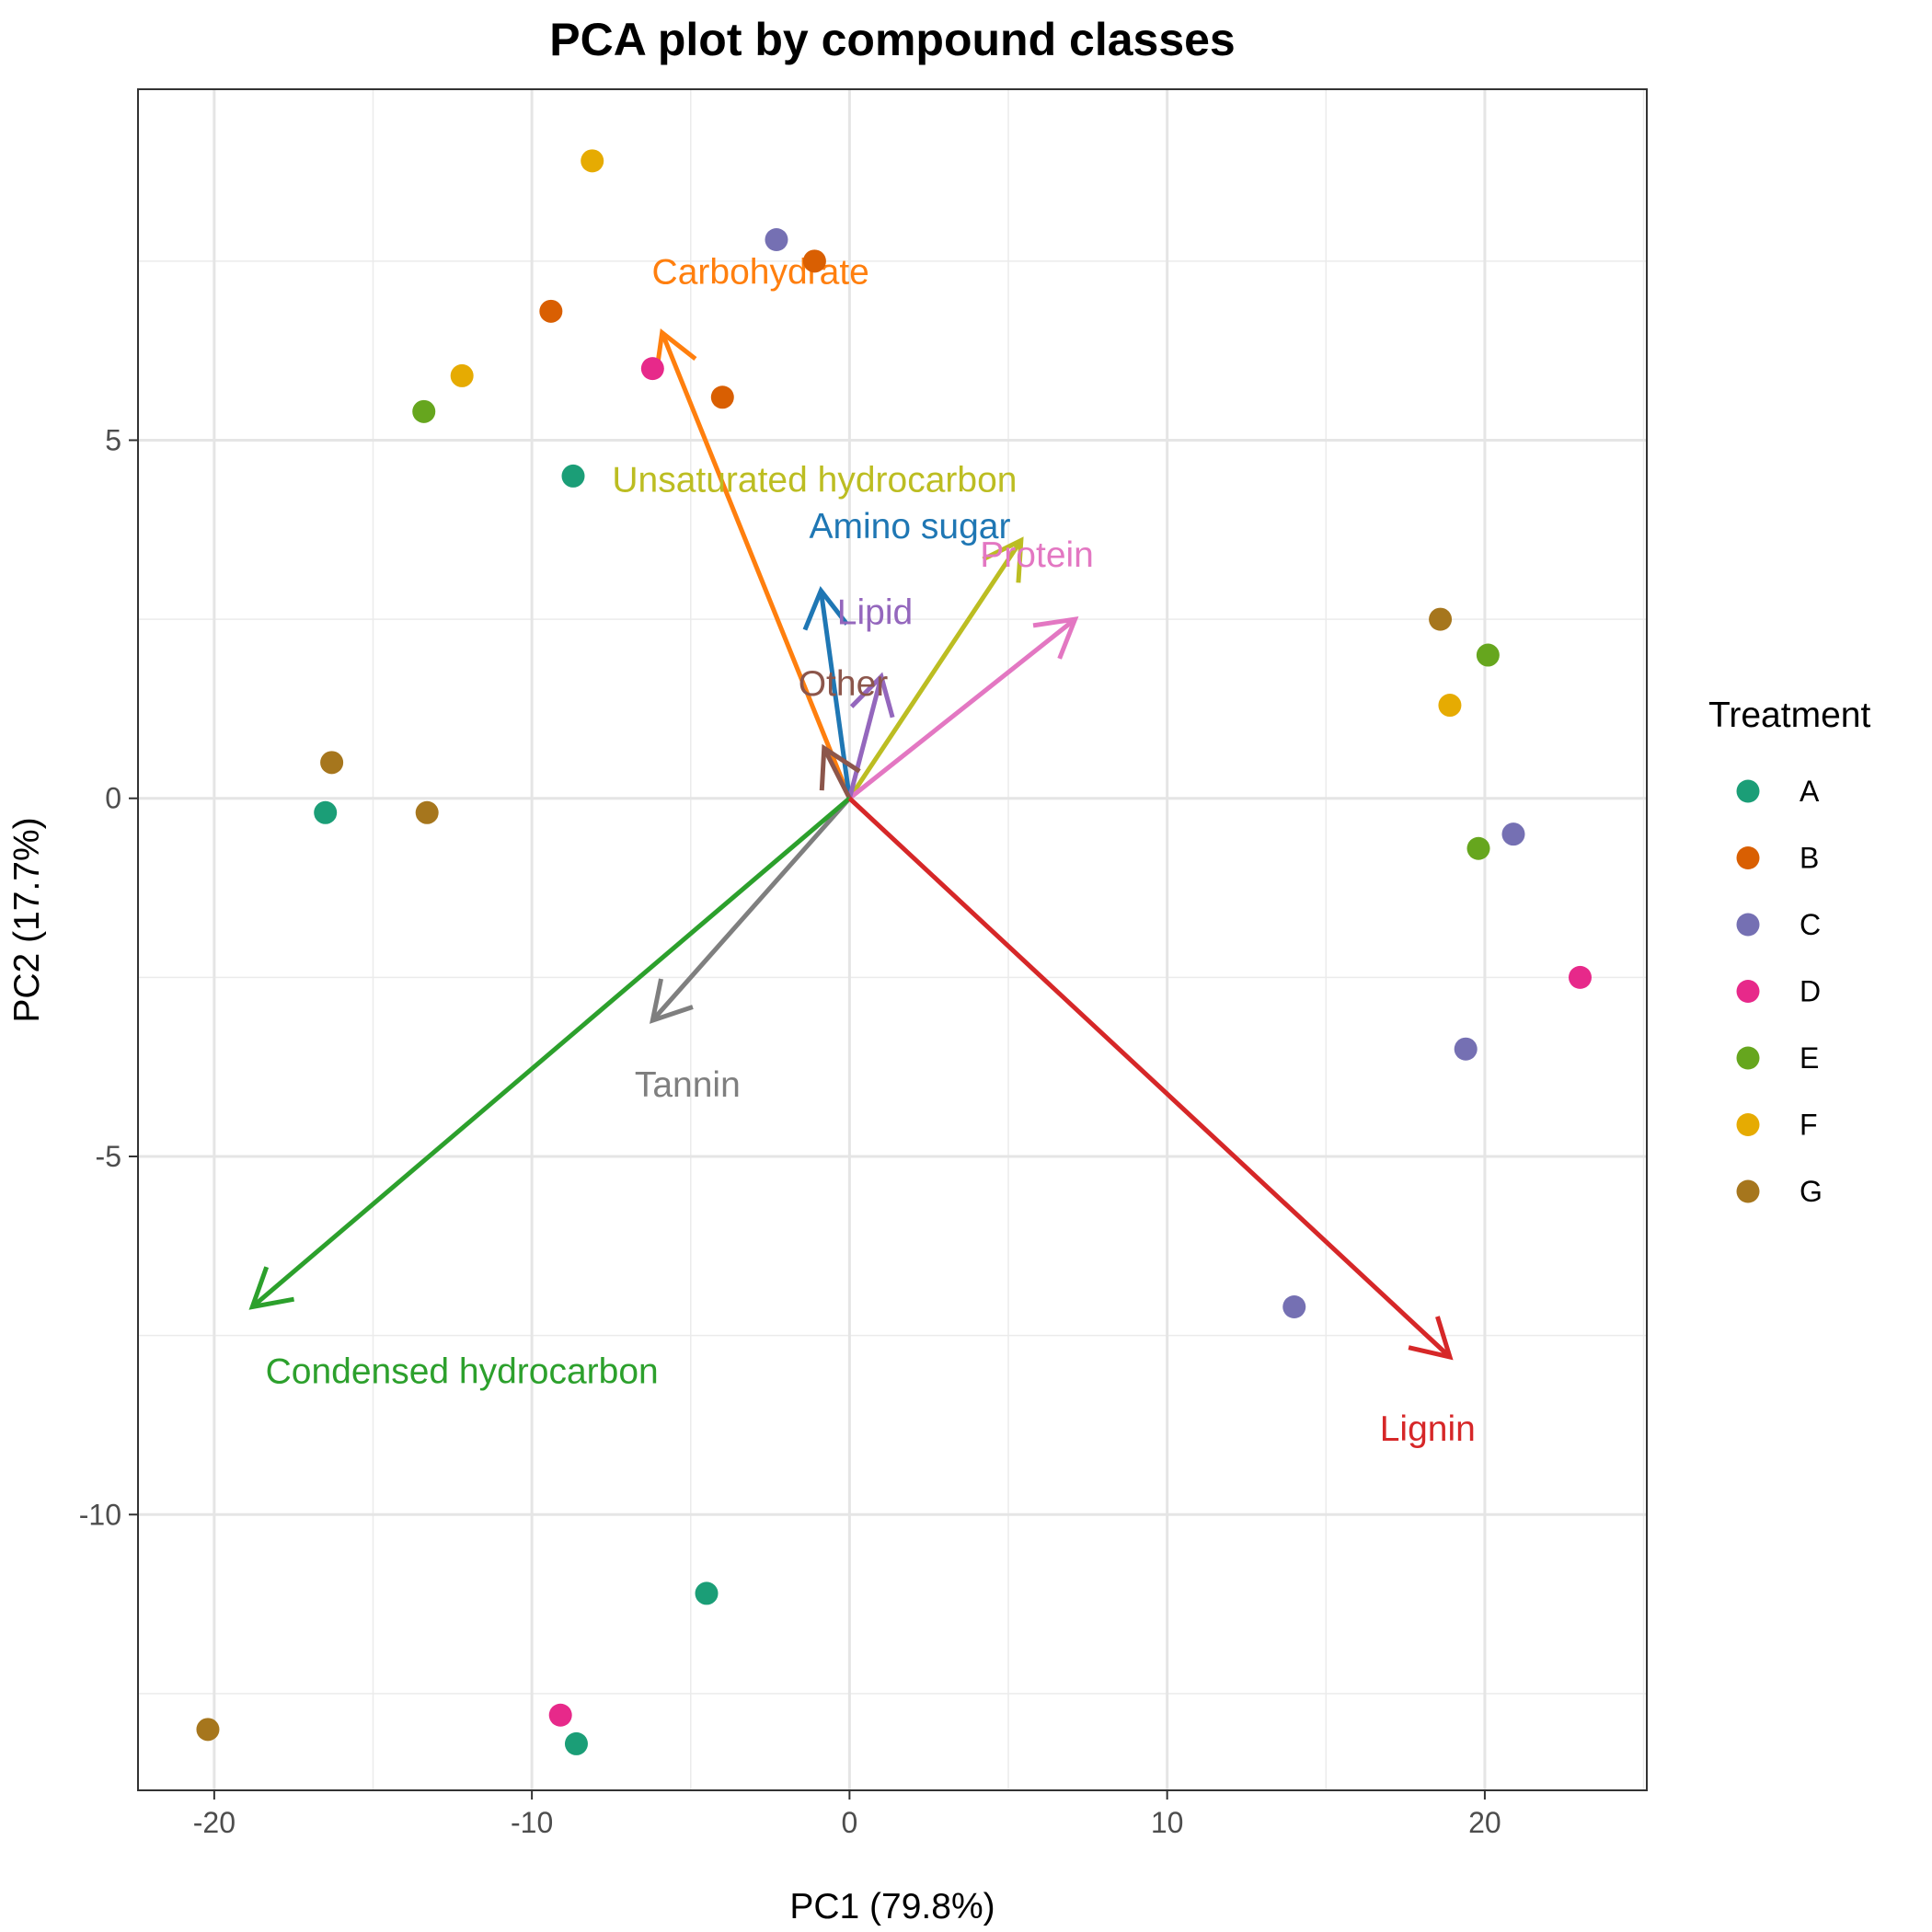  Describe the element at coordinates (1748, 857) in the screenshot. I see `legend-key-b` at that location.